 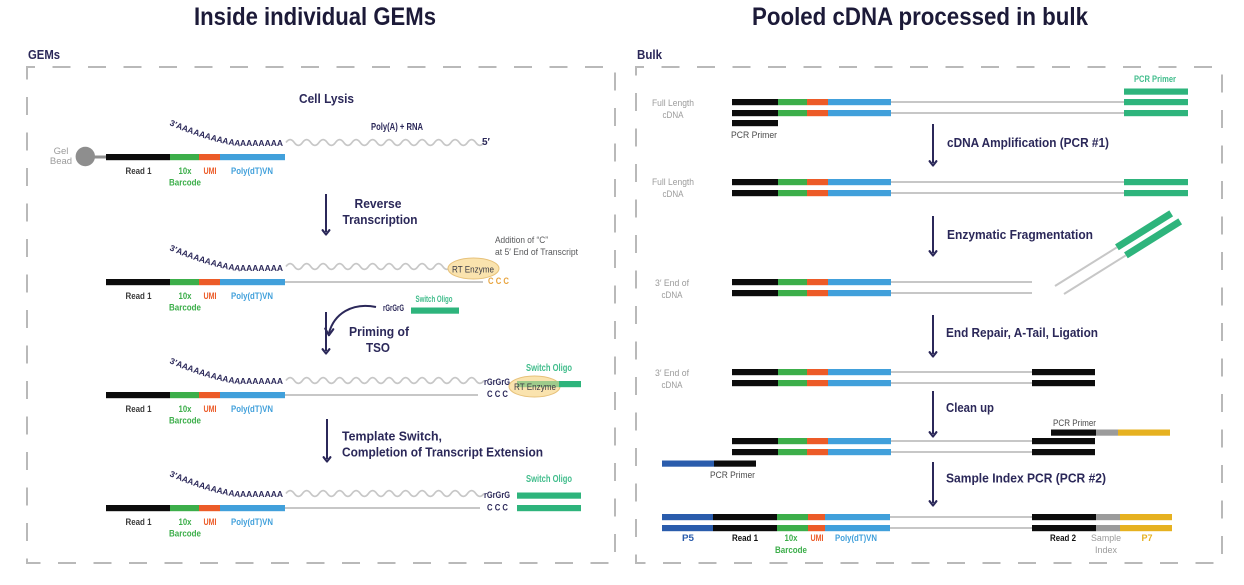 What do you see at coordinates (1106, 550) in the screenshot?
I see `svg-text: Index` at bounding box center [1106, 550].